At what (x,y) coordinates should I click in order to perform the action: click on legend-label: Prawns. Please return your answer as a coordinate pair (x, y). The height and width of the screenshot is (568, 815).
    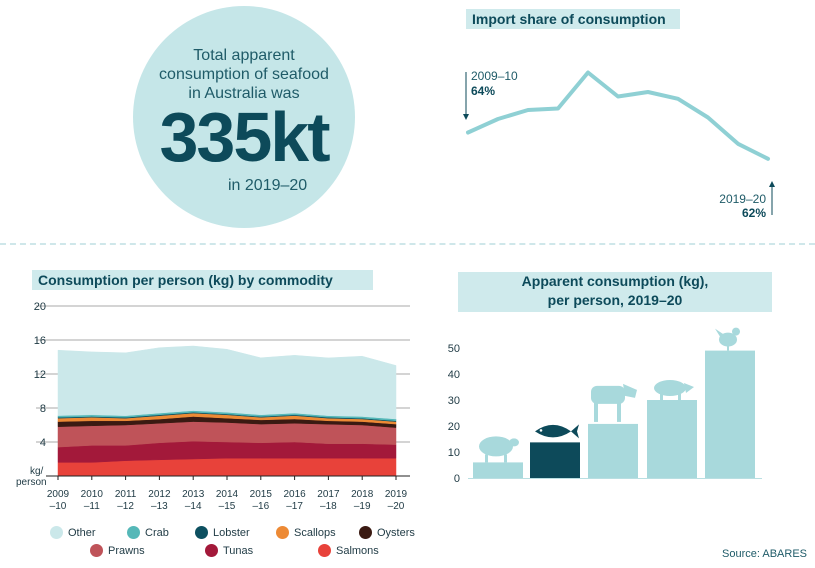
    Looking at the image, I should click on (126, 550).